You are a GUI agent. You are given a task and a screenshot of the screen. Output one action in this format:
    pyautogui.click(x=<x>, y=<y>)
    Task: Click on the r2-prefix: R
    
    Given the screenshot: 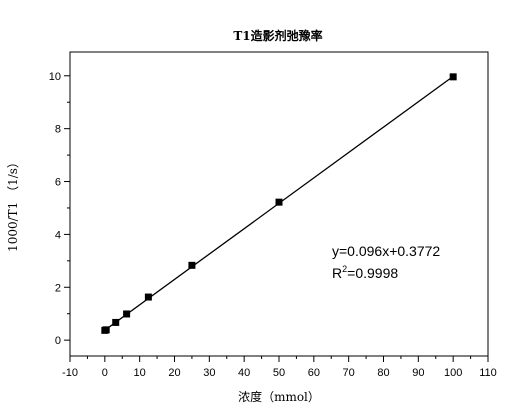 What is the action you would take?
    pyautogui.click(x=337, y=273)
    